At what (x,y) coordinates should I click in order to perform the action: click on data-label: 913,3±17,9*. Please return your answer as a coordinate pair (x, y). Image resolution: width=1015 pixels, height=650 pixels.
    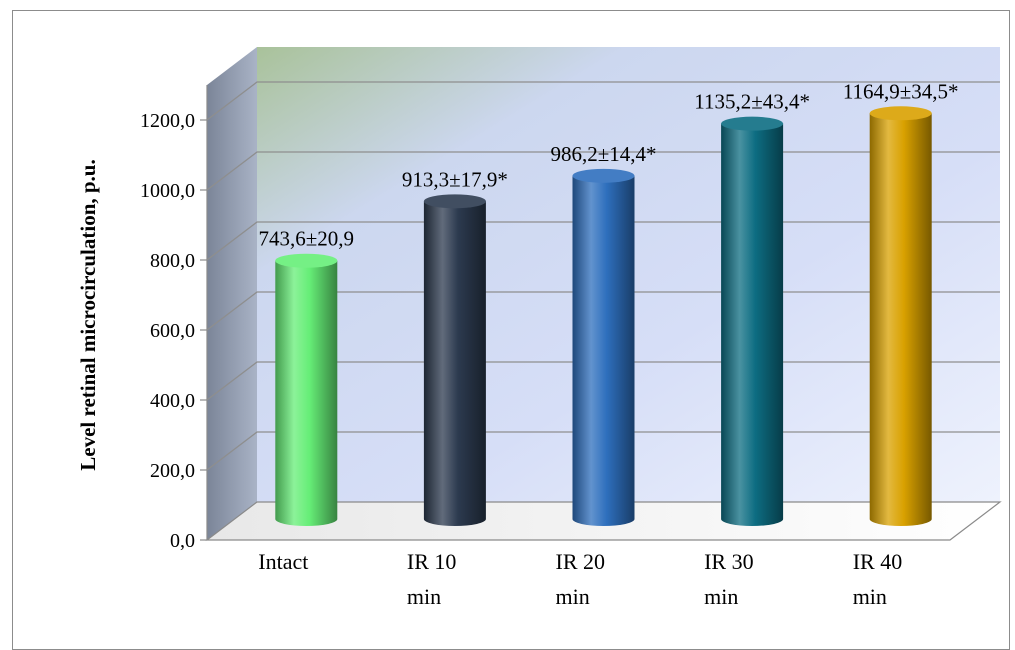
    Looking at the image, I should click on (455, 179).